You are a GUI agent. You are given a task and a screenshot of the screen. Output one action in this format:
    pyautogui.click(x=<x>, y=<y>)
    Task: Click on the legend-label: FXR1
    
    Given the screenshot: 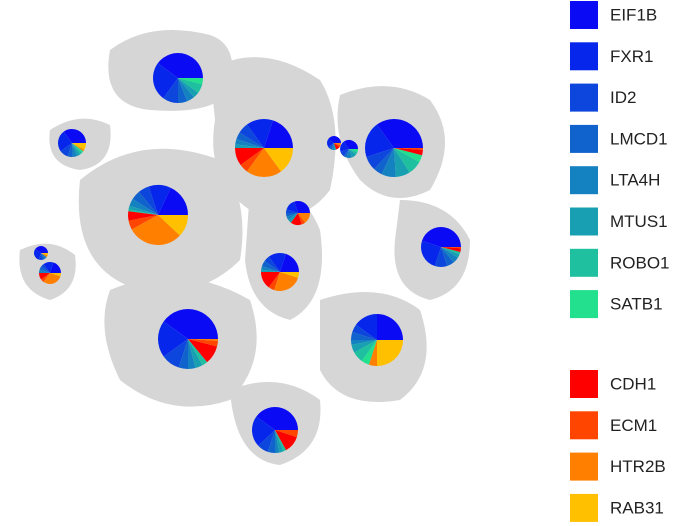 What is the action you would take?
    pyautogui.click(x=631, y=56)
    